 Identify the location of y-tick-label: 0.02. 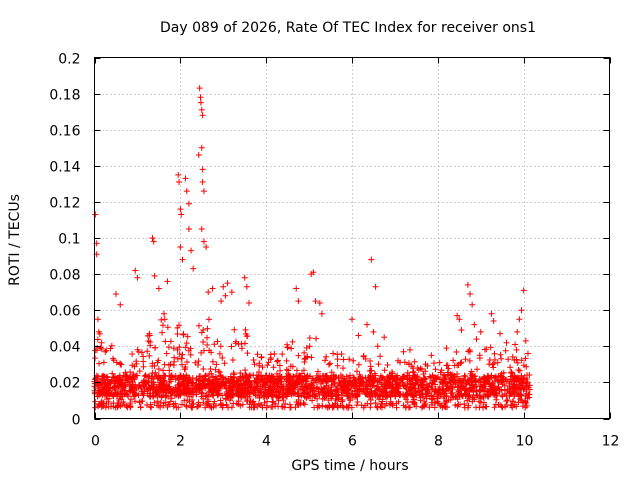
(64, 384).